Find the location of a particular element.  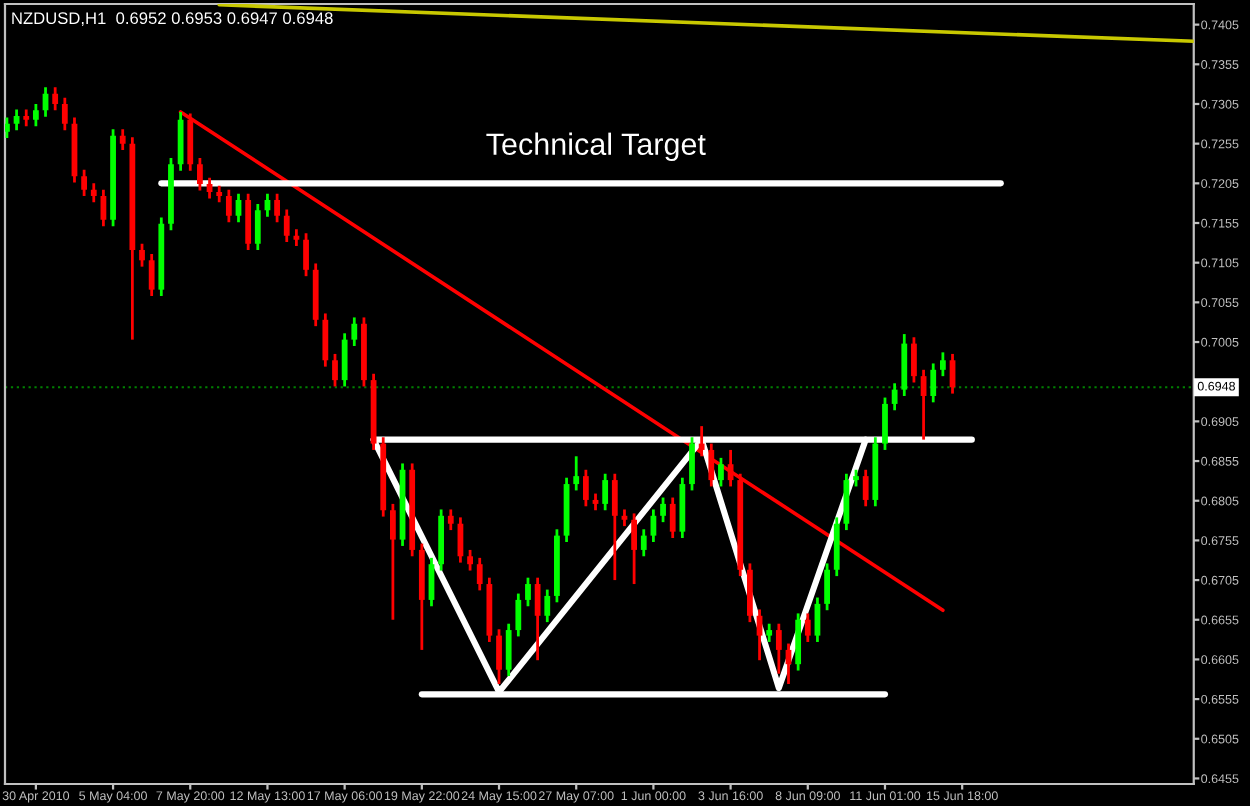

chart-title: NZDUSD,H1 0.6952 0.6953 0.6947 0.6948 is located at coordinates (172, 19).